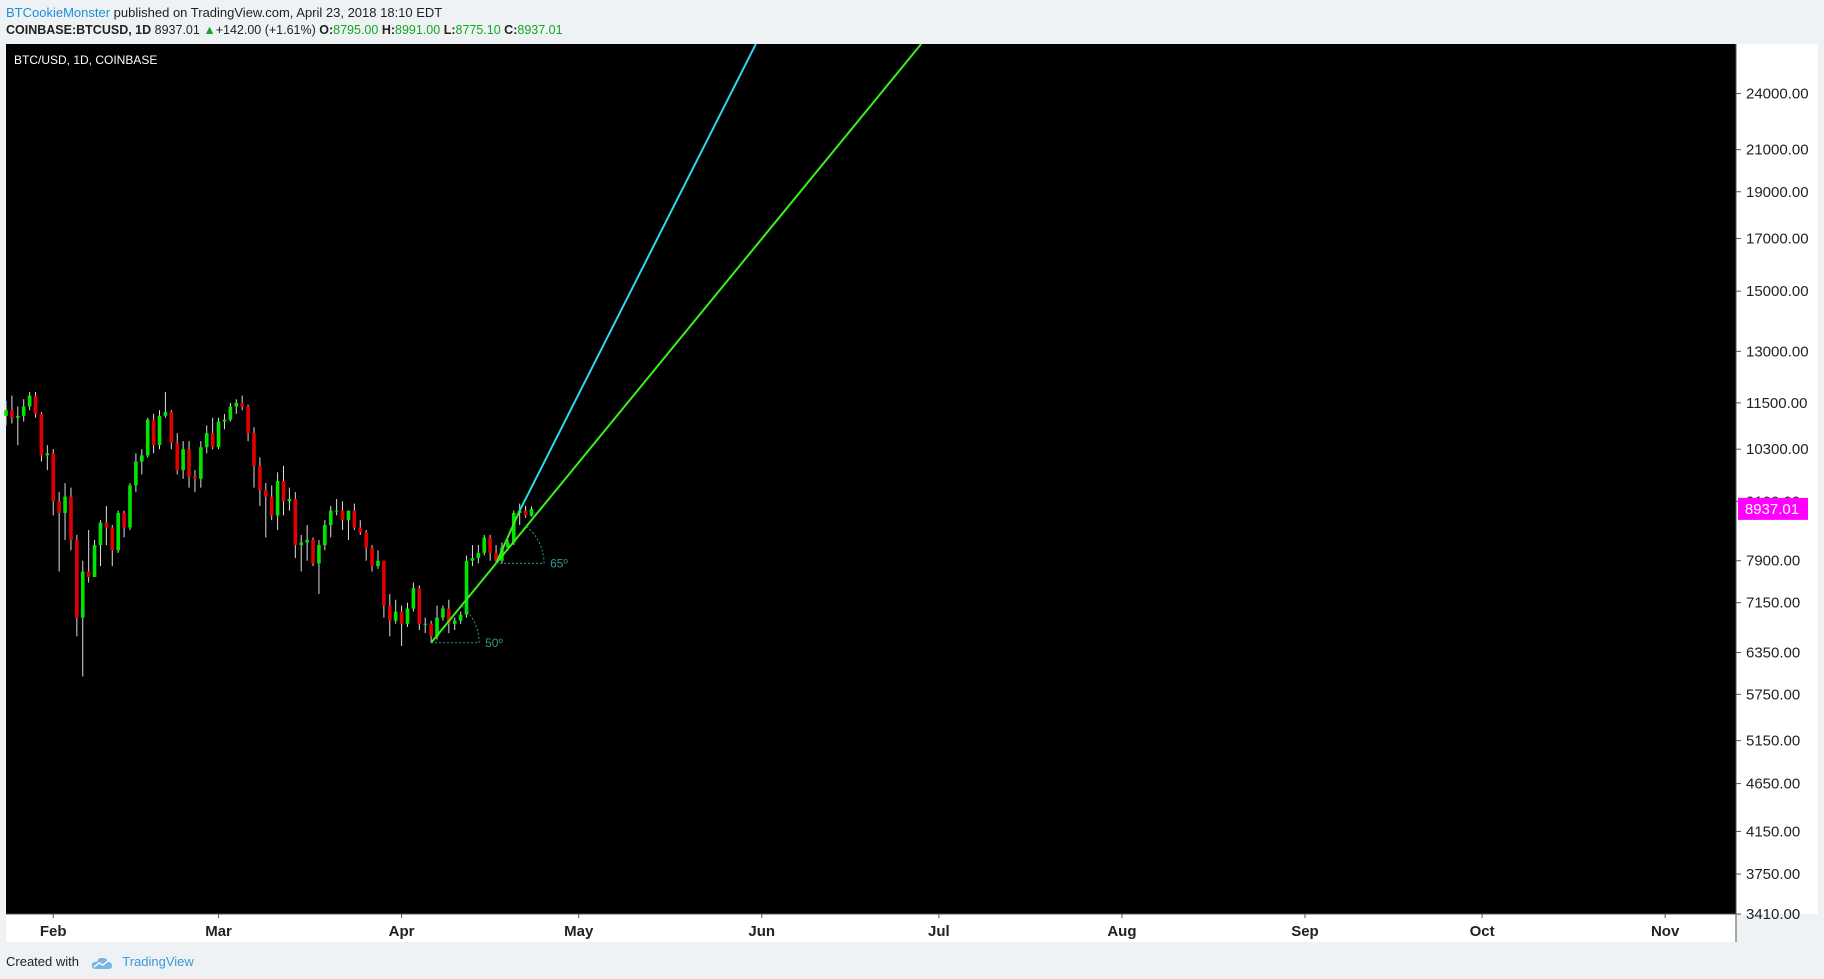  What do you see at coordinates (102, 963) in the screenshot?
I see `tradingview-cloud-icon` at bounding box center [102, 963].